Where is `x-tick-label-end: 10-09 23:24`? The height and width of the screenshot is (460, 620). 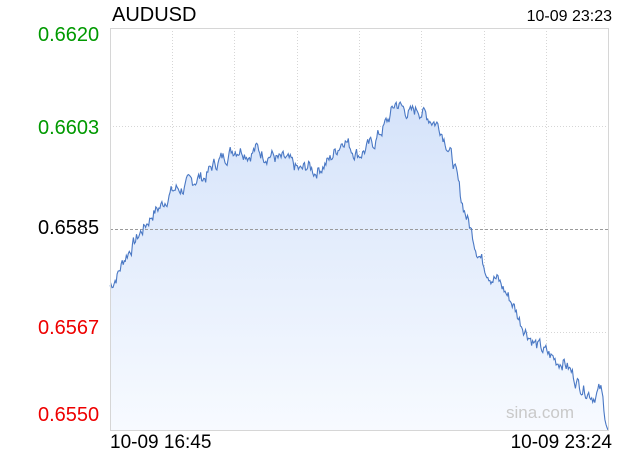
x-tick-label-end: 10-09 23:24 is located at coordinates (561, 442).